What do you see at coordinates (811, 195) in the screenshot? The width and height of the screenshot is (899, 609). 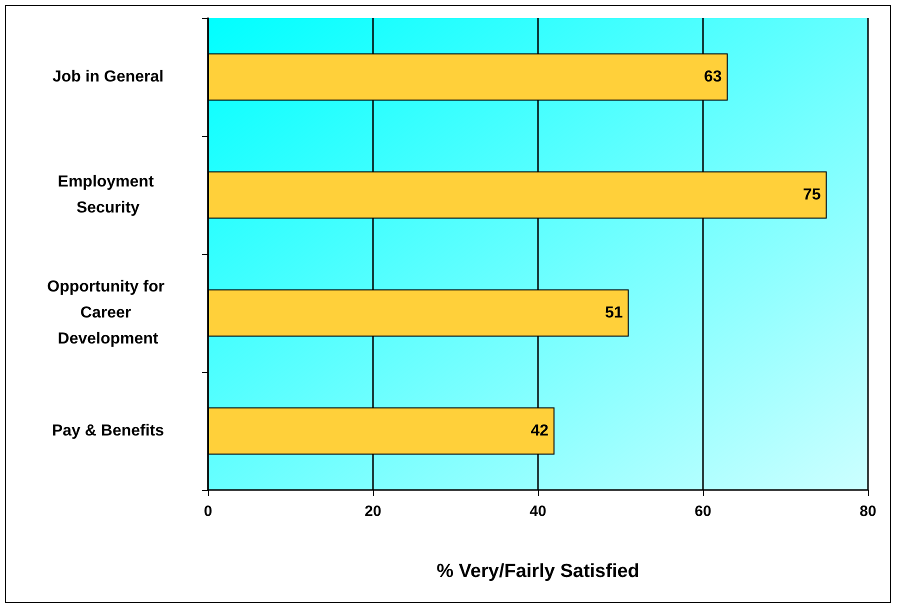 I see `data-label: 75` at bounding box center [811, 195].